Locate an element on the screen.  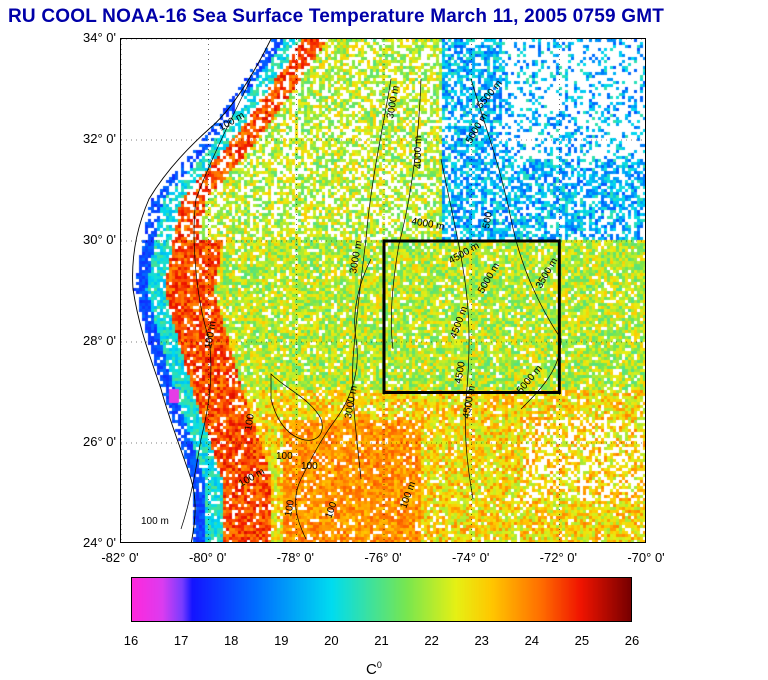
lon-label: -72° 0' is located at coordinates (558, 557).